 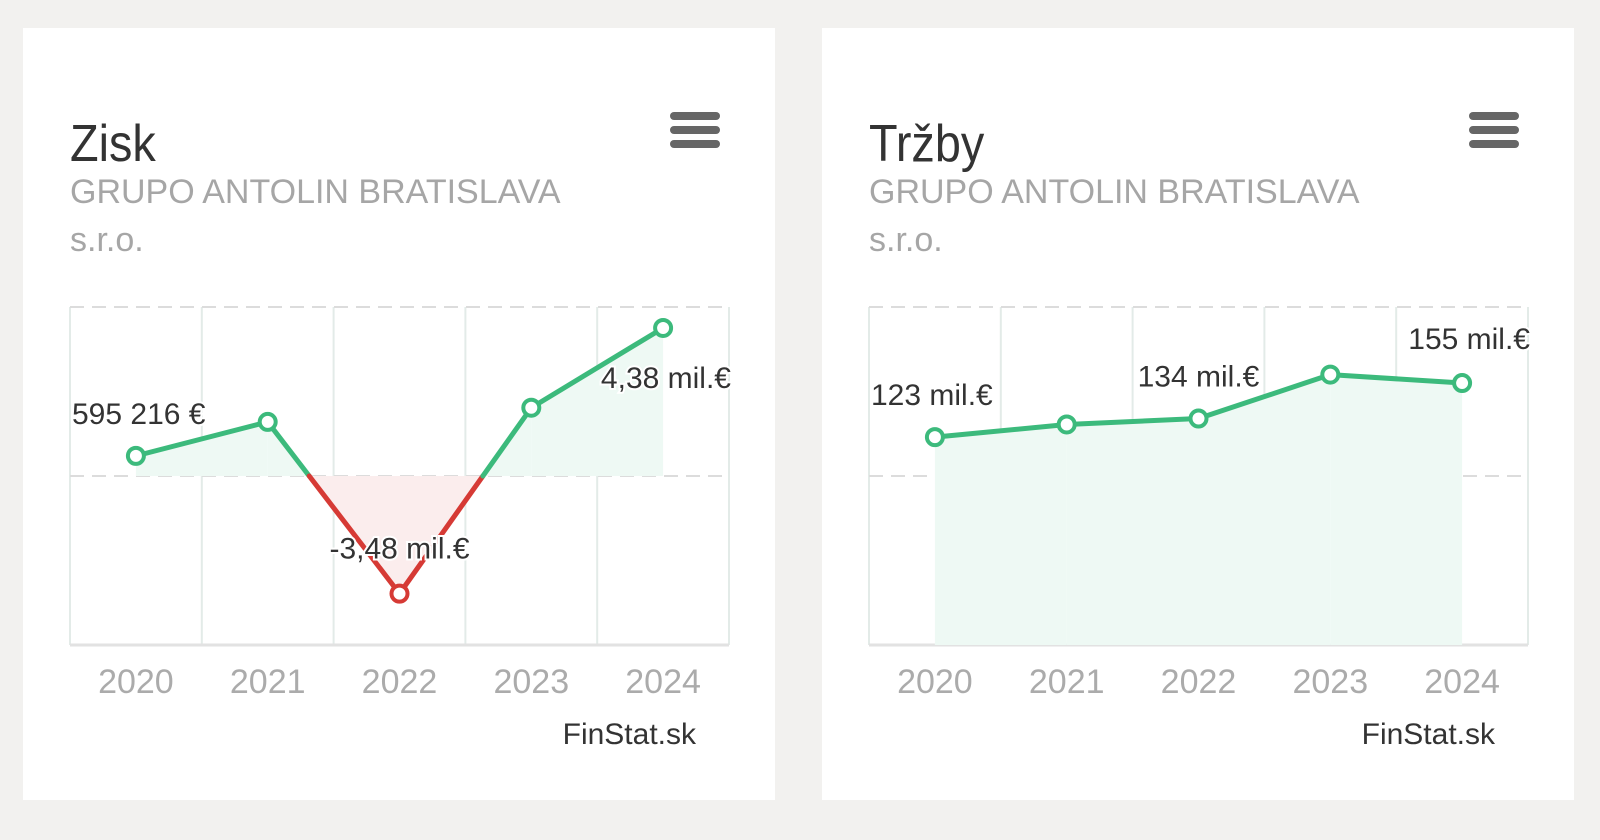 What do you see at coordinates (1469, 339) in the screenshot?
I see `data-label: 155 mil.€` at bounding box center [1469, 339].